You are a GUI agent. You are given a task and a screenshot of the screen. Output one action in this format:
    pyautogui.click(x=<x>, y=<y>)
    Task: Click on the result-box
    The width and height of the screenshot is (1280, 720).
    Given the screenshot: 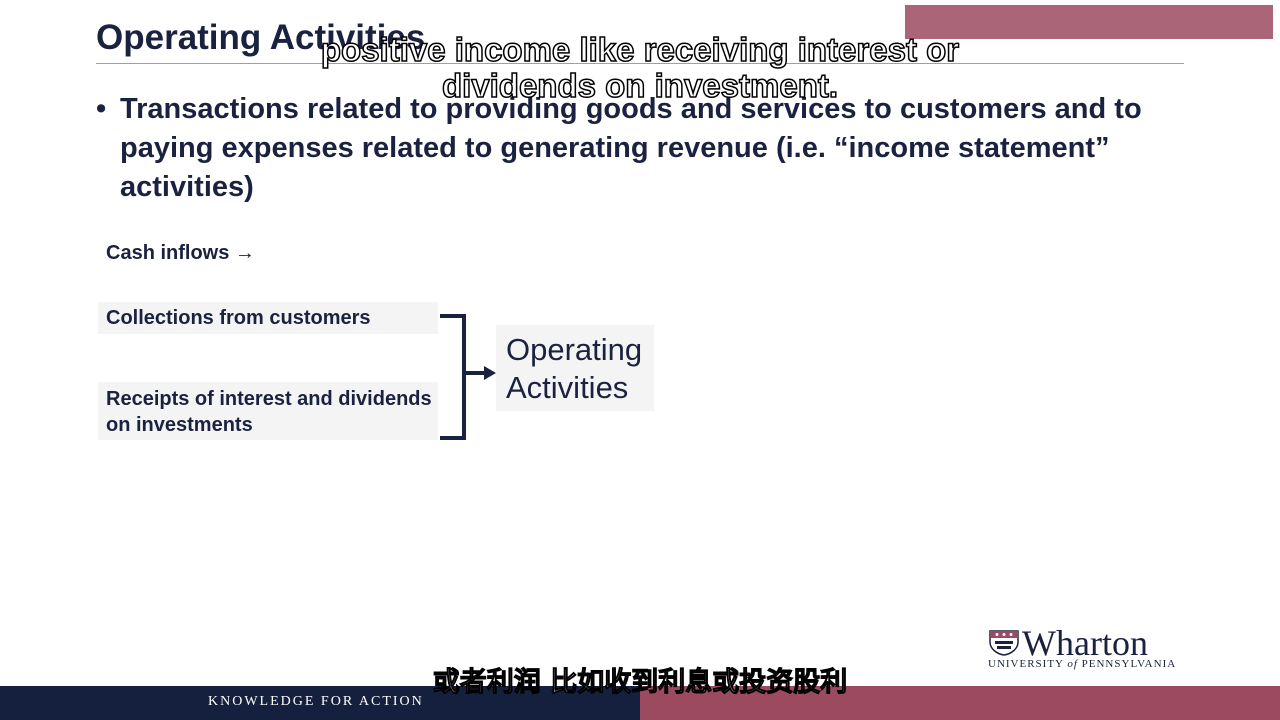 What is the action you would take?
    pyautogui.click(x=575, y=368)
    